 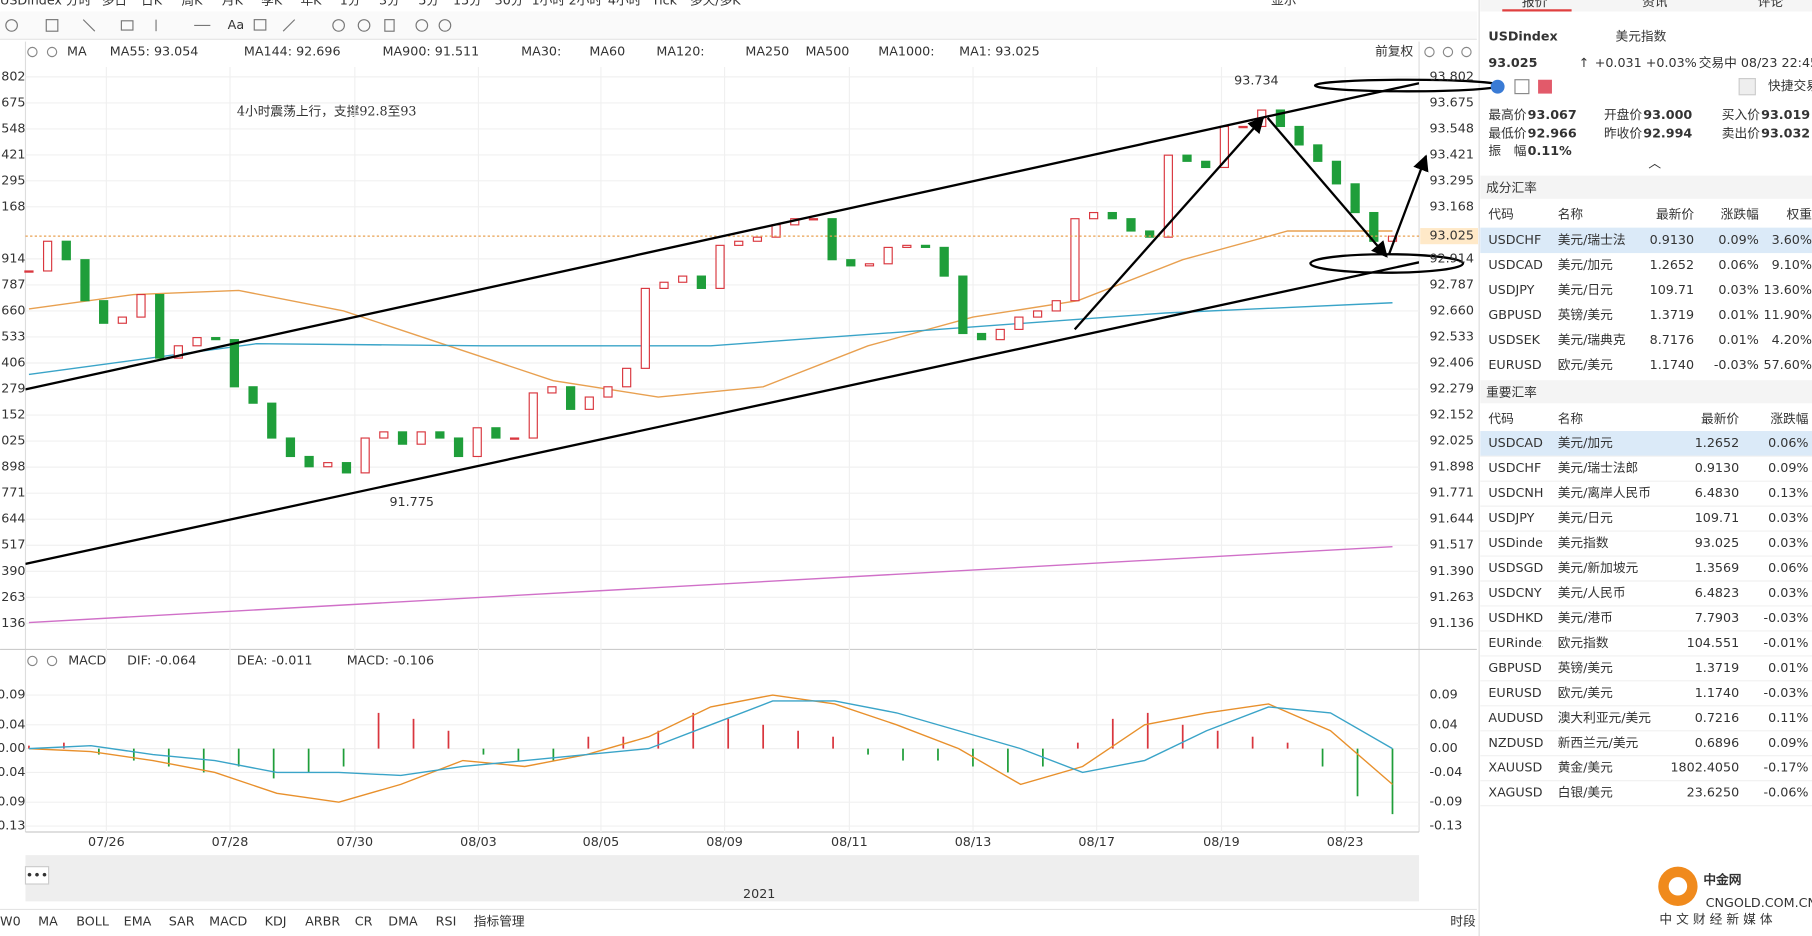 I want to click on period-tab: 1分, so click(x=350, y=4).